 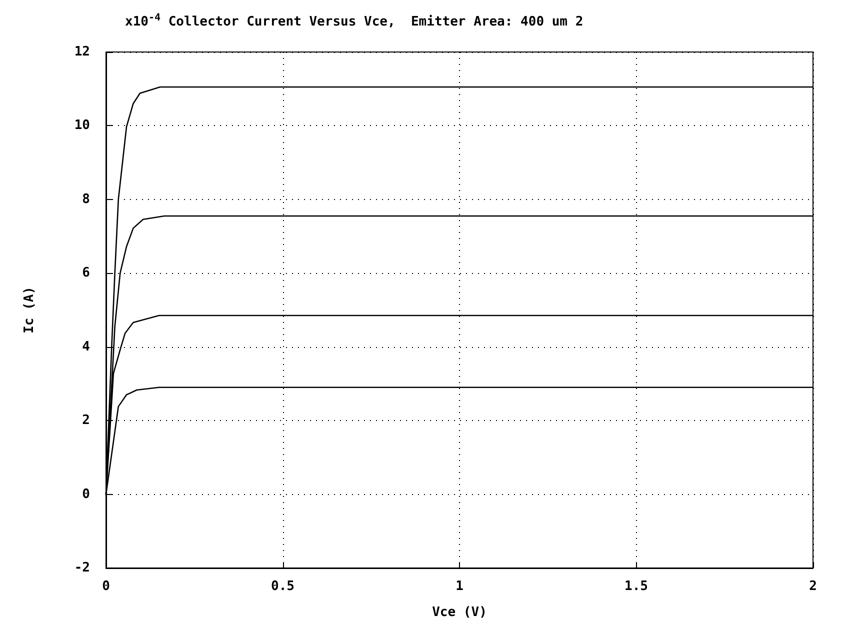 What do you see at coordinates (82, 568) in the screenshot?
I see `y-tick-label: -2` at bounding box center [82, 568].